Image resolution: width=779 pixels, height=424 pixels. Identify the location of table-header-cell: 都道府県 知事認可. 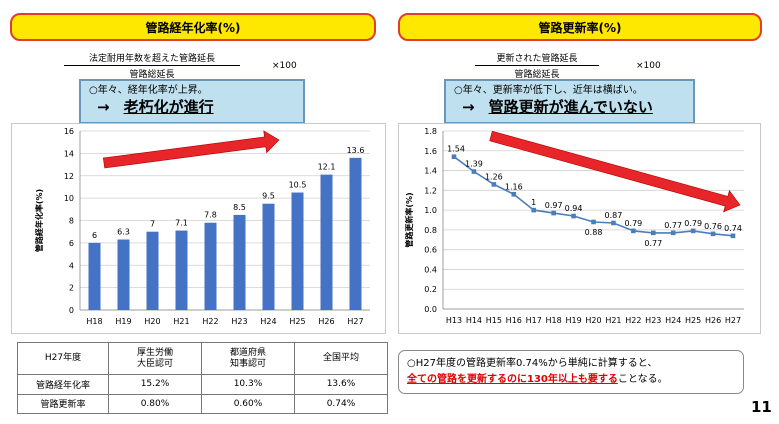
(248, 358).